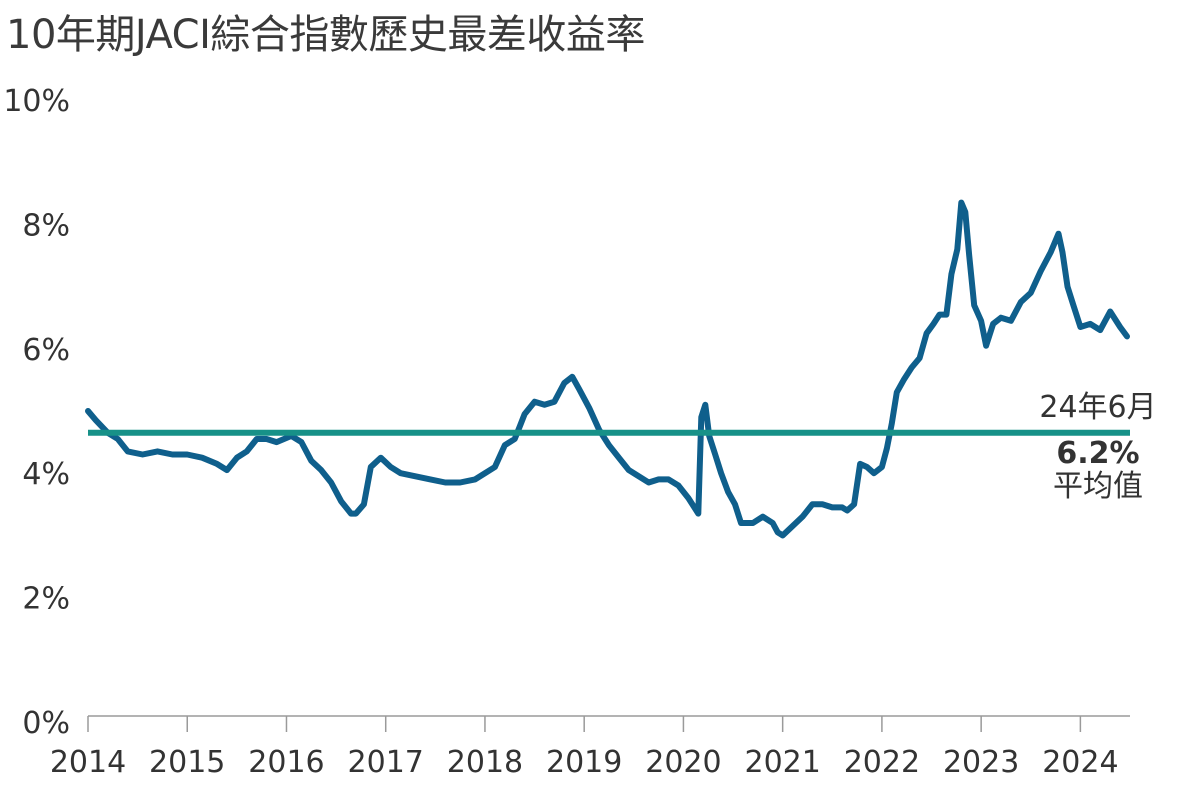  What do you see at coordinates (88, 762) in the screenshot?
I see `x-tick-label: 2014` at bounding box center [88, 762].